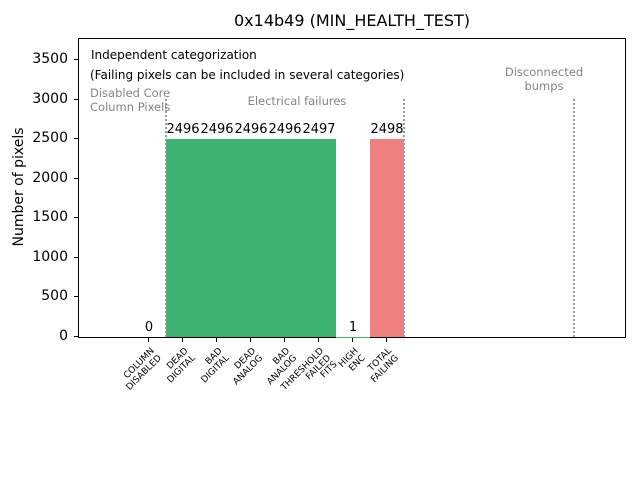 This screenshot has width=640, height=480. What do you see at coordinates (248, 366) in the screenshot?
I see `x-tick-label-dead-analog: DEAD ANALOG` at bounding box center [248, 366].